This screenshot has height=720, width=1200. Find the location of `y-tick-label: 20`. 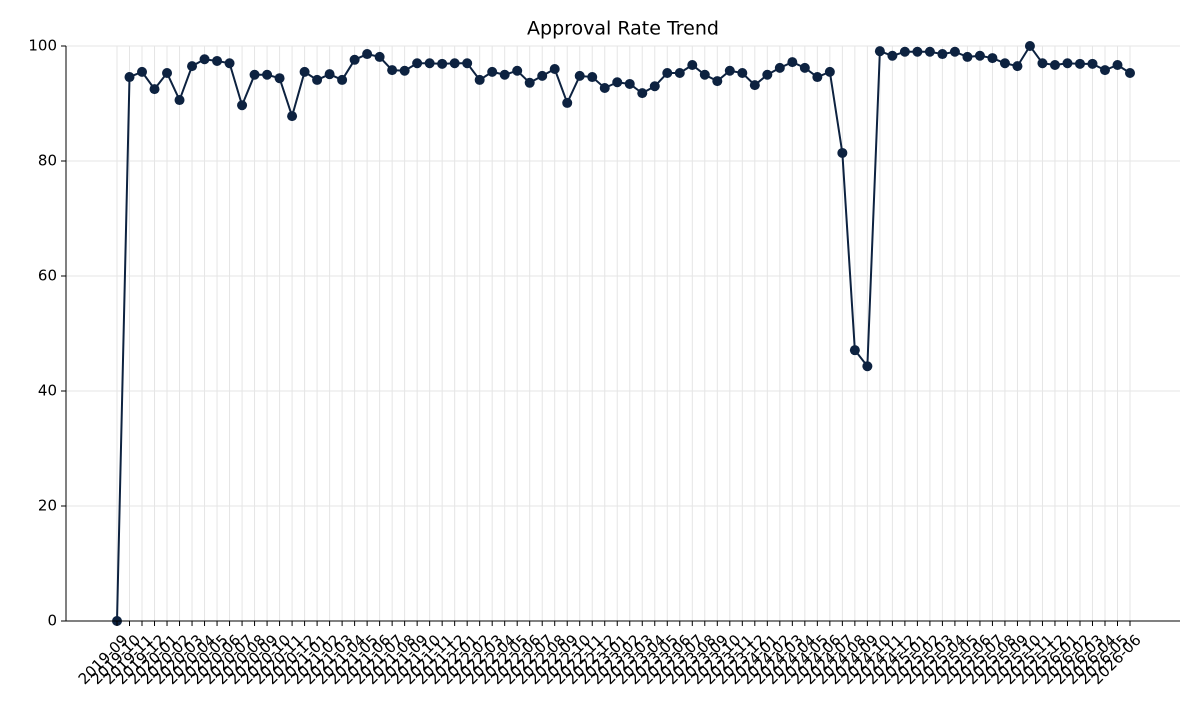

y-tick-label: 20 is located at coordinates (47, 506).